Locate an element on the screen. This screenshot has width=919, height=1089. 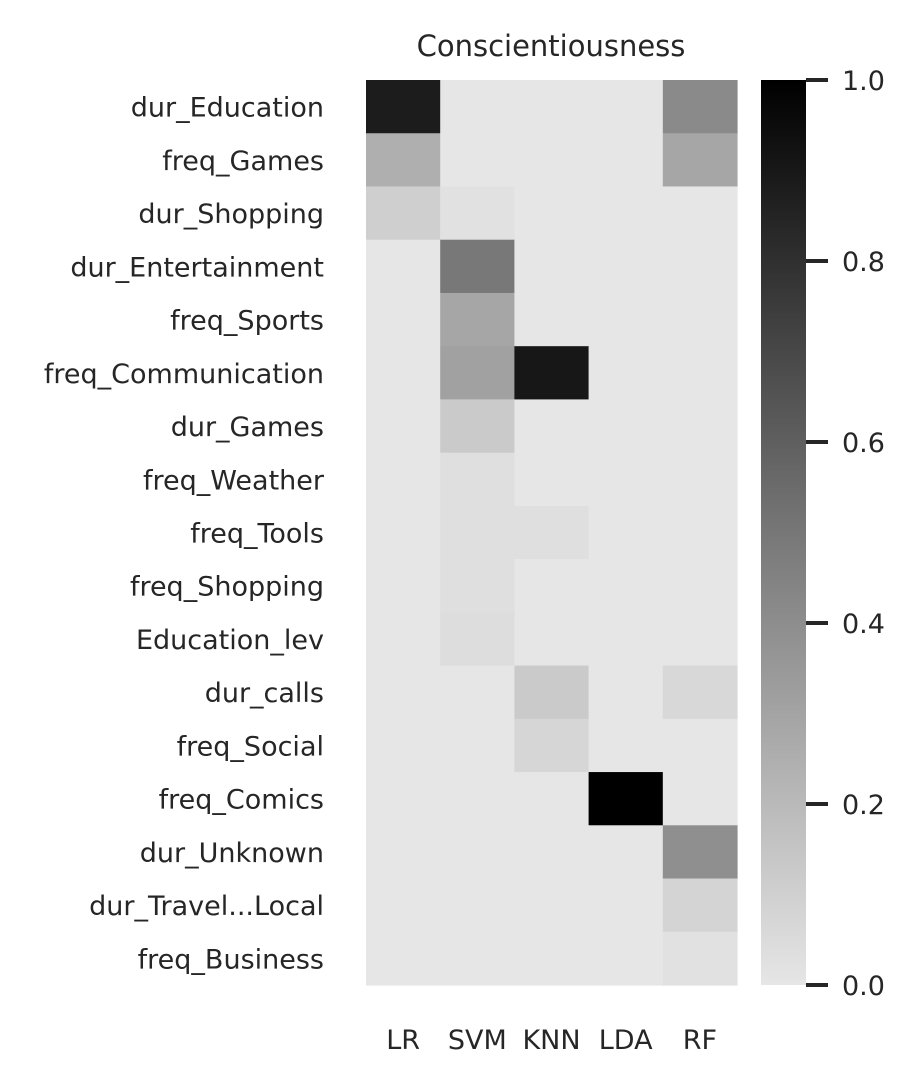
column-label: LDA is located at coordinates (626, 1040).